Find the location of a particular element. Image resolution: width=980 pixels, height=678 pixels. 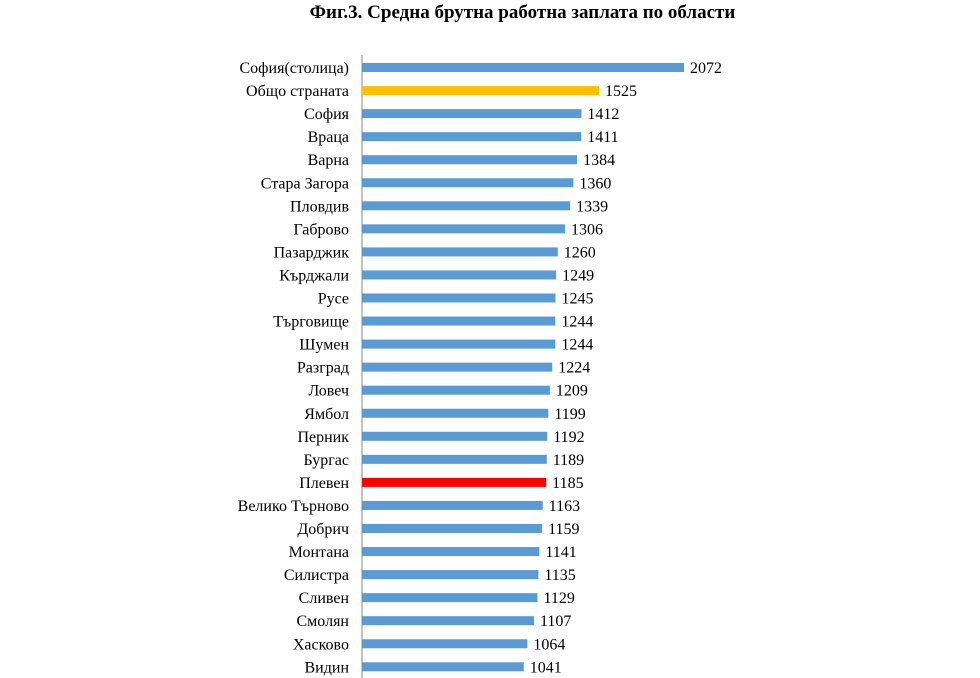

category-label: Пловдив is located at coordinates (319, 206).